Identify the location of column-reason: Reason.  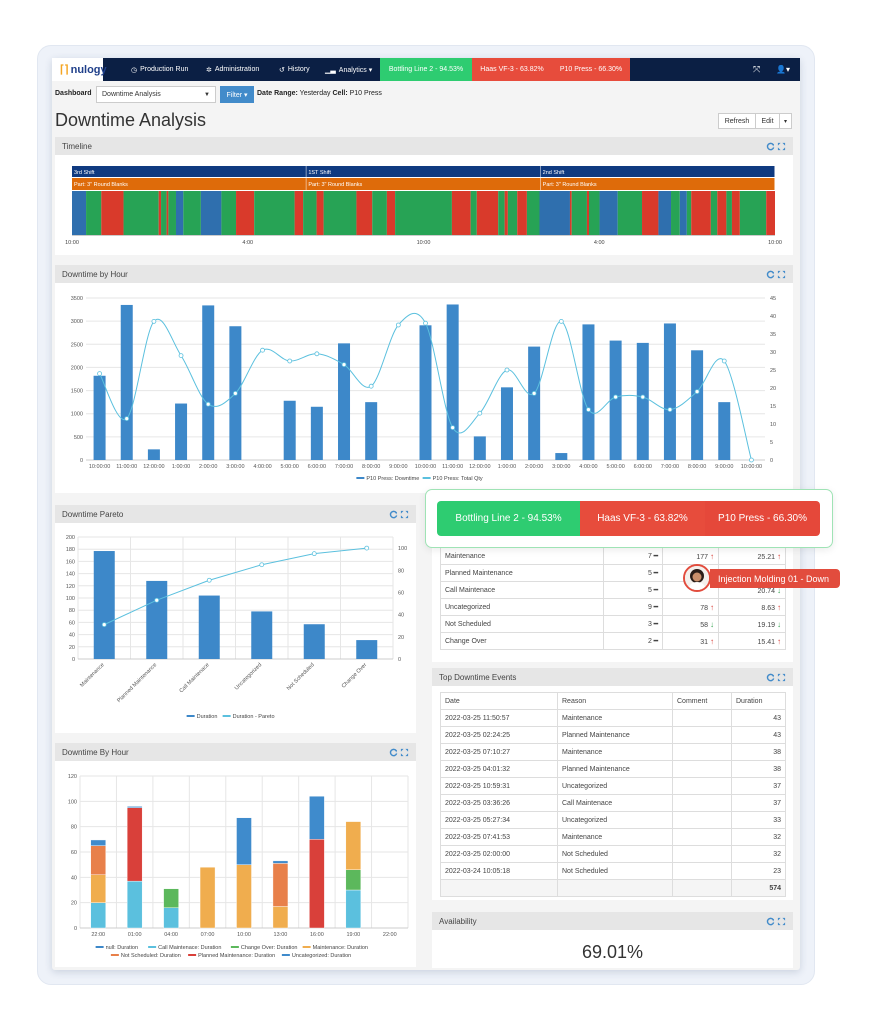
(615, 701).